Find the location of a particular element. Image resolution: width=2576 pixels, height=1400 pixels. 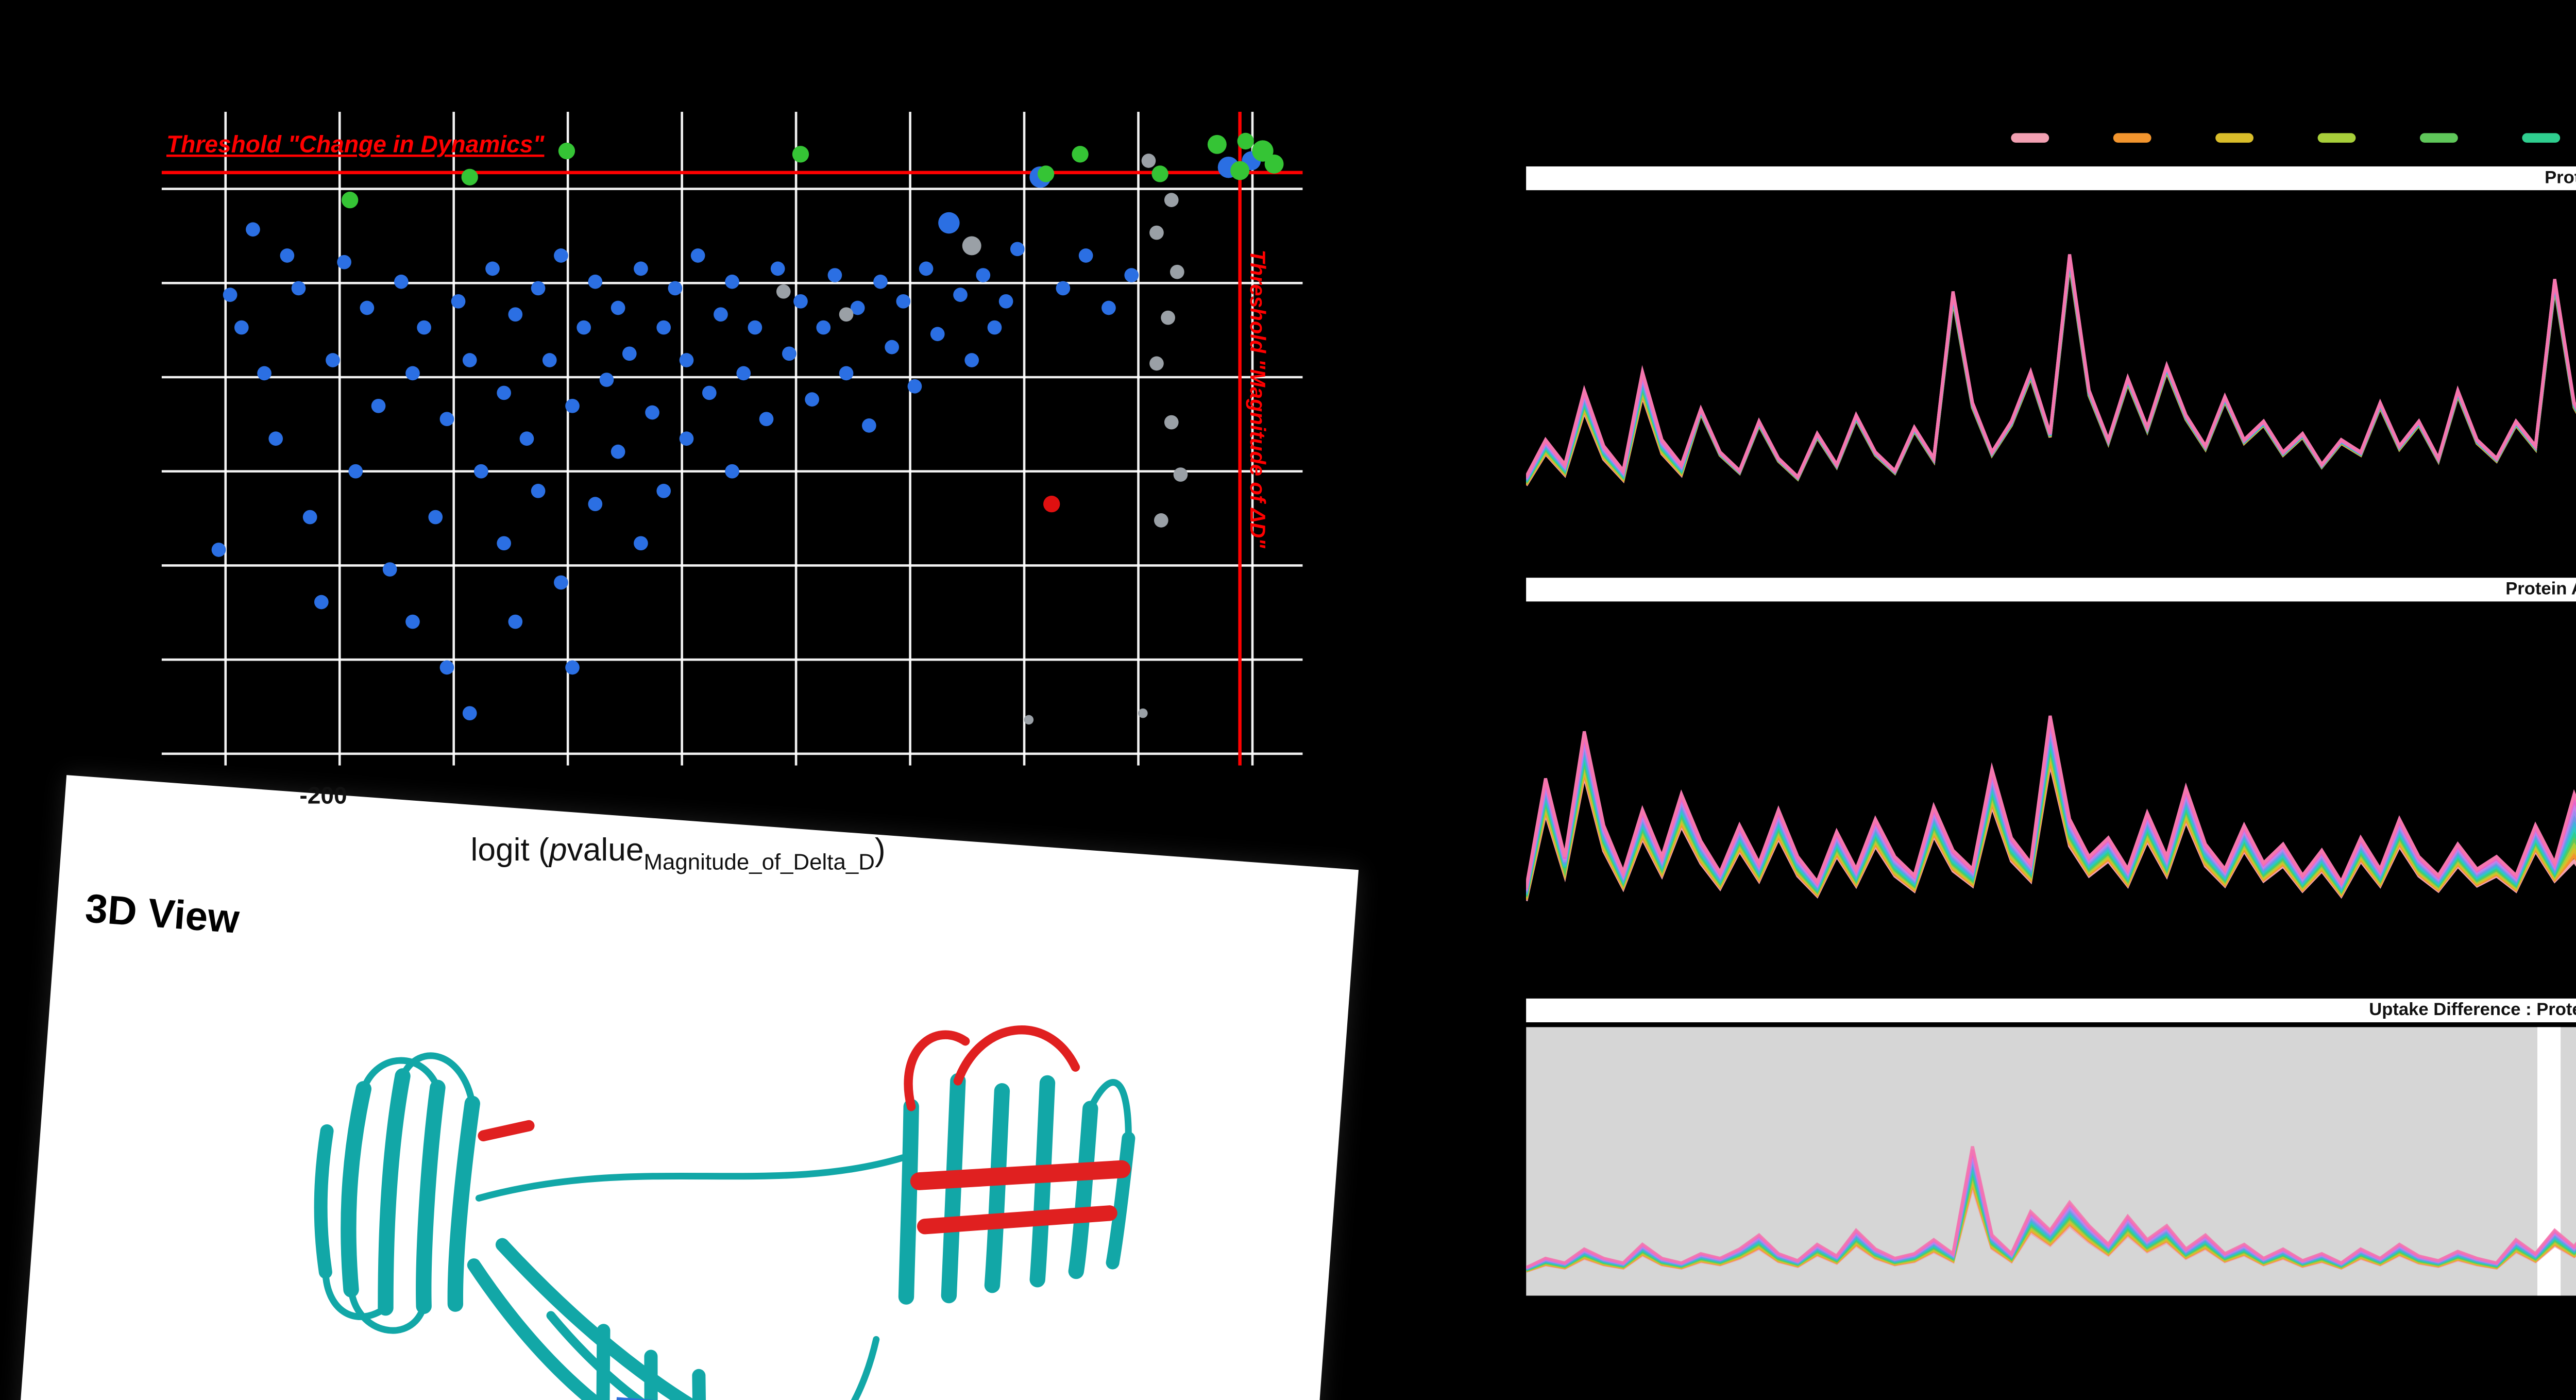

chart-title-protein-a-ligand: Protein A + Ligand is located at coordinates (2051, 590).